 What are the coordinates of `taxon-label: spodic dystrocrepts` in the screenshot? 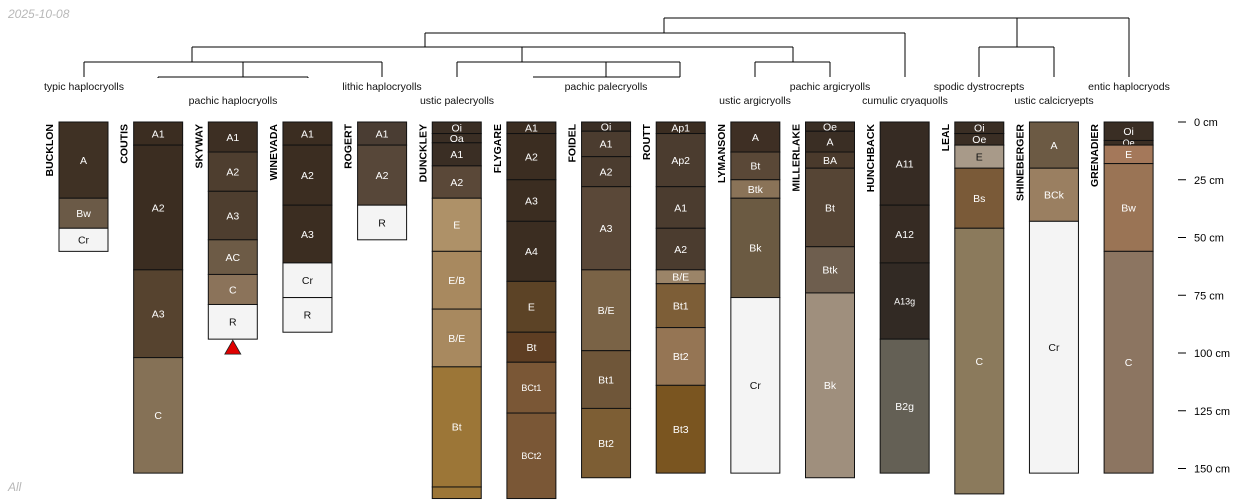 It's located at (979, 87).